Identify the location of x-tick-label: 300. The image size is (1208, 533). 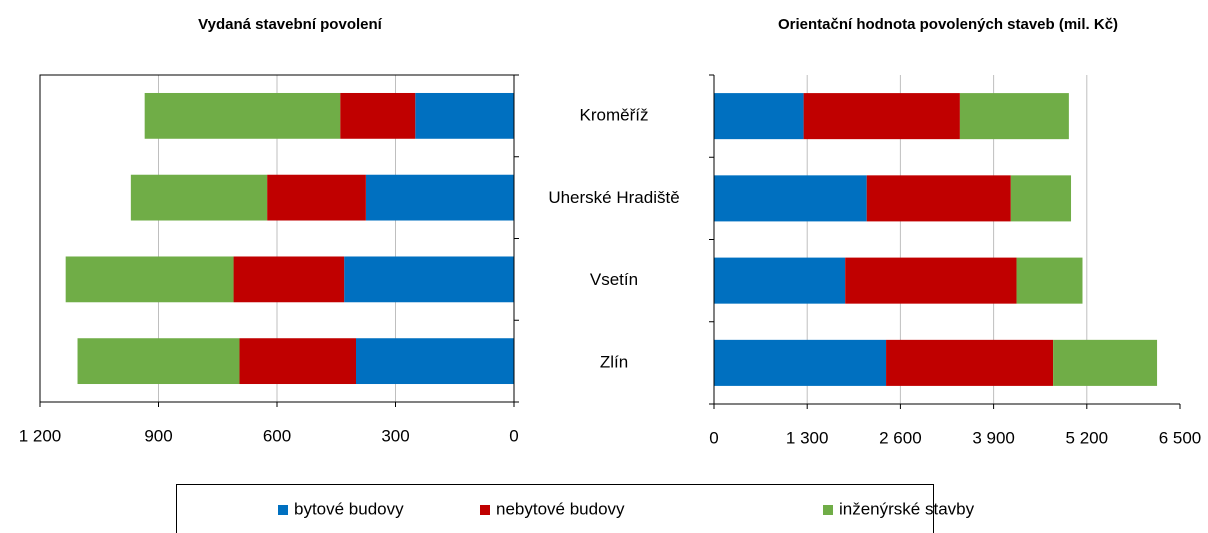
(395, 435).